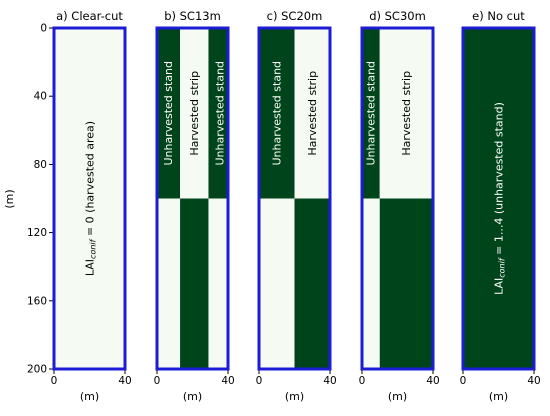 The width and height of the screenshot is (550, 416). I want to click on y-tick-label: 0, so click(43, 29).